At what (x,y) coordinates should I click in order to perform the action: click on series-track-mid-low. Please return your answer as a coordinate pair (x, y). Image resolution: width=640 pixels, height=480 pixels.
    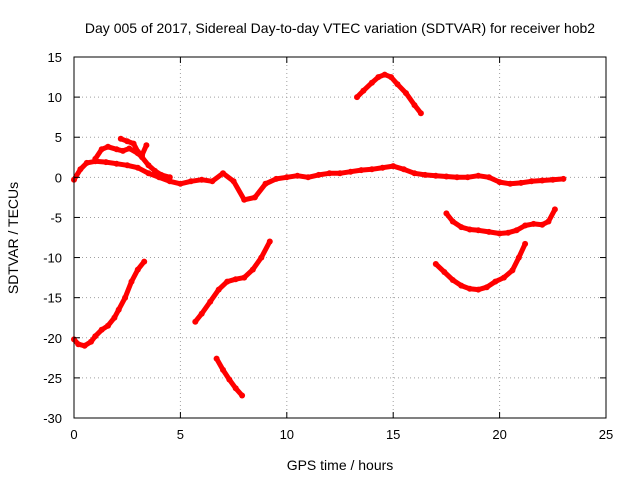
    Looking at the image, I should click on (232, 281).